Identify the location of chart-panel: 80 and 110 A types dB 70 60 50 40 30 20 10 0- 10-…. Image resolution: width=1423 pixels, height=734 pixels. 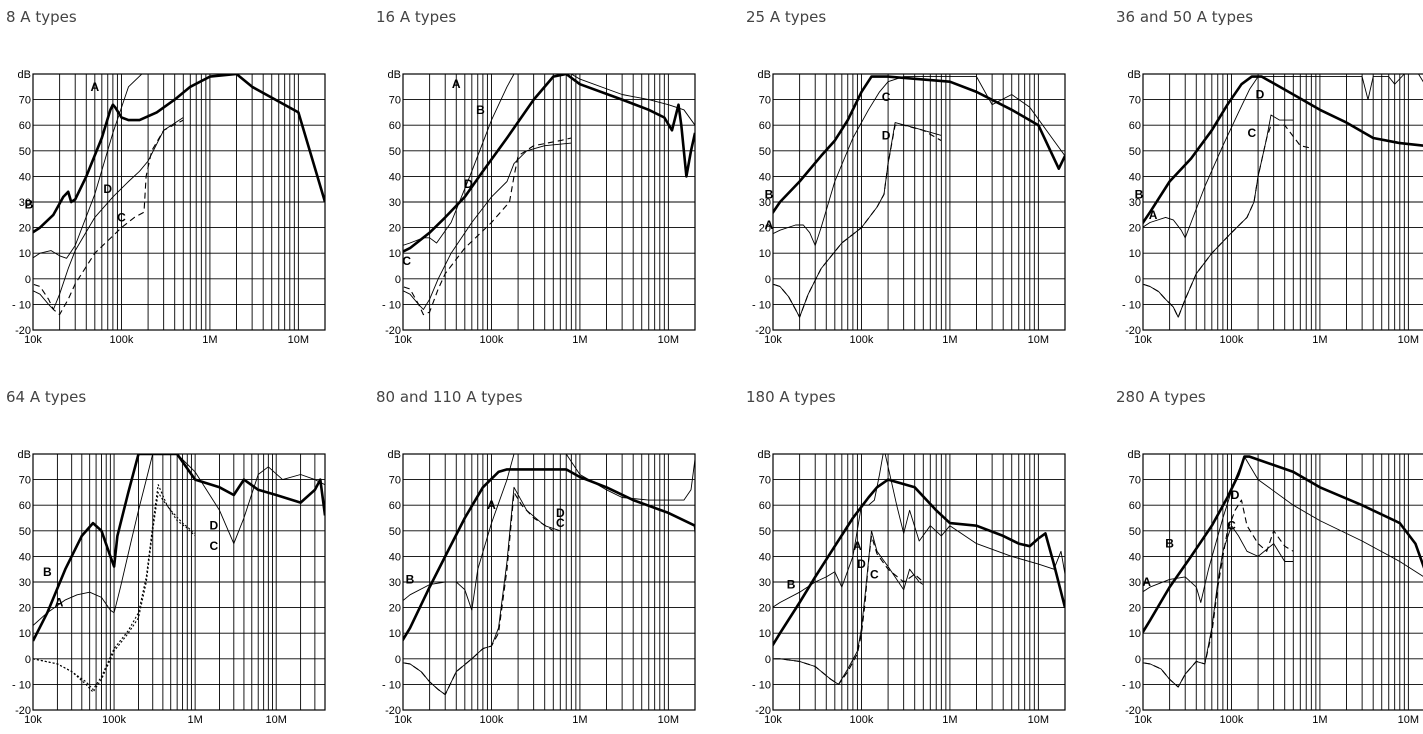
(546, 553).